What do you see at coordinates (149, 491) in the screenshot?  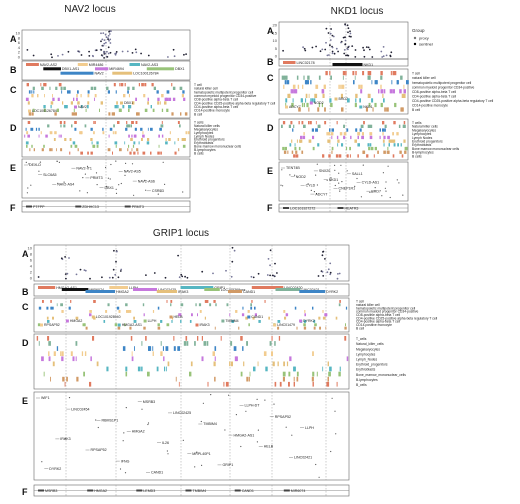 I see `gene-label: LEMD3` at bounding box center [149, 491].